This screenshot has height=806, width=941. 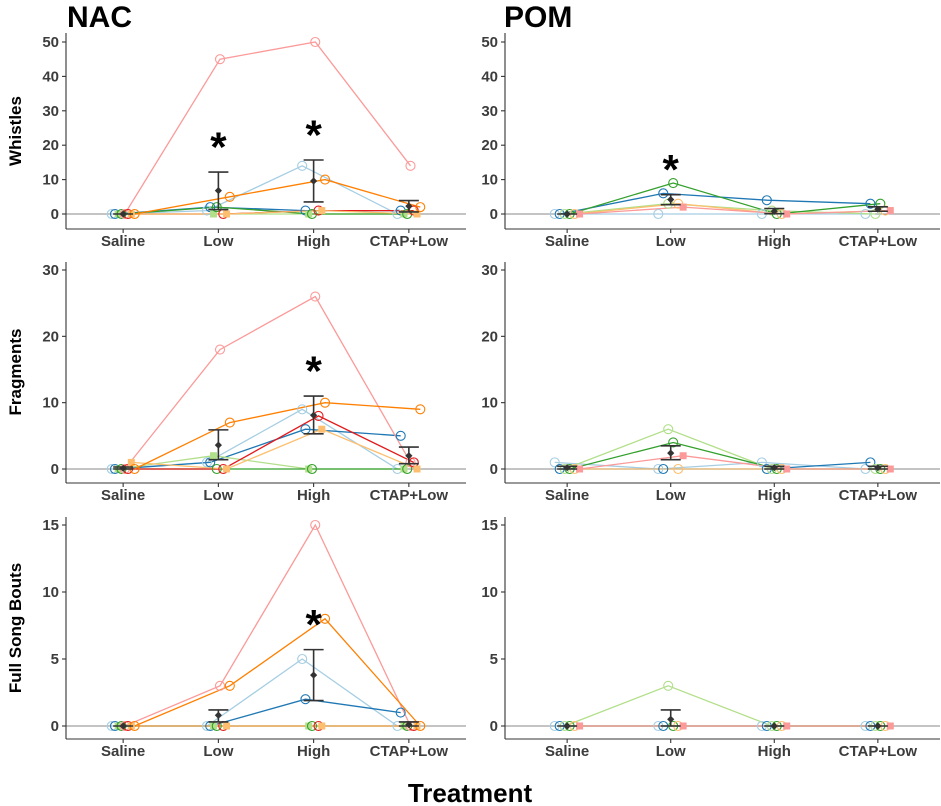 I want to click on y-tick-label: 50, so click(x=489, y=42).